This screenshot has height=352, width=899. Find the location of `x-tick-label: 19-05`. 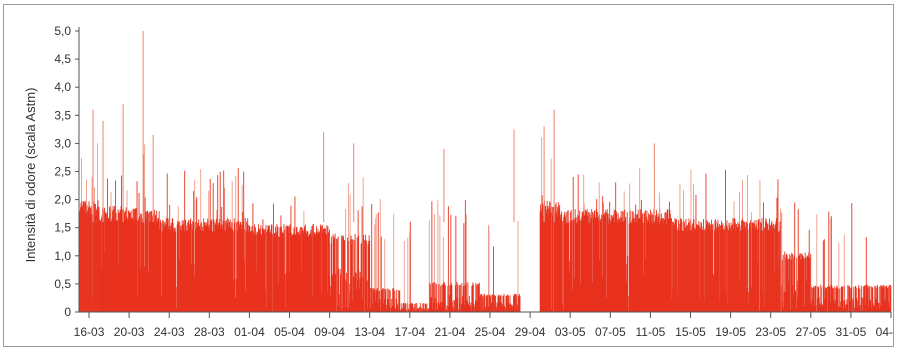

x-tick-label: 19-05 is located at coordinates (730, 332).